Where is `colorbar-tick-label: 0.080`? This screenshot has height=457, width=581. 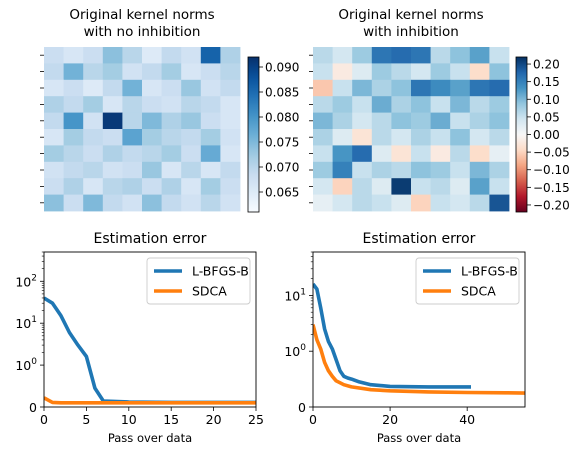 colorbar-tick-label: 0.080 is located at coordinates (282, 118).